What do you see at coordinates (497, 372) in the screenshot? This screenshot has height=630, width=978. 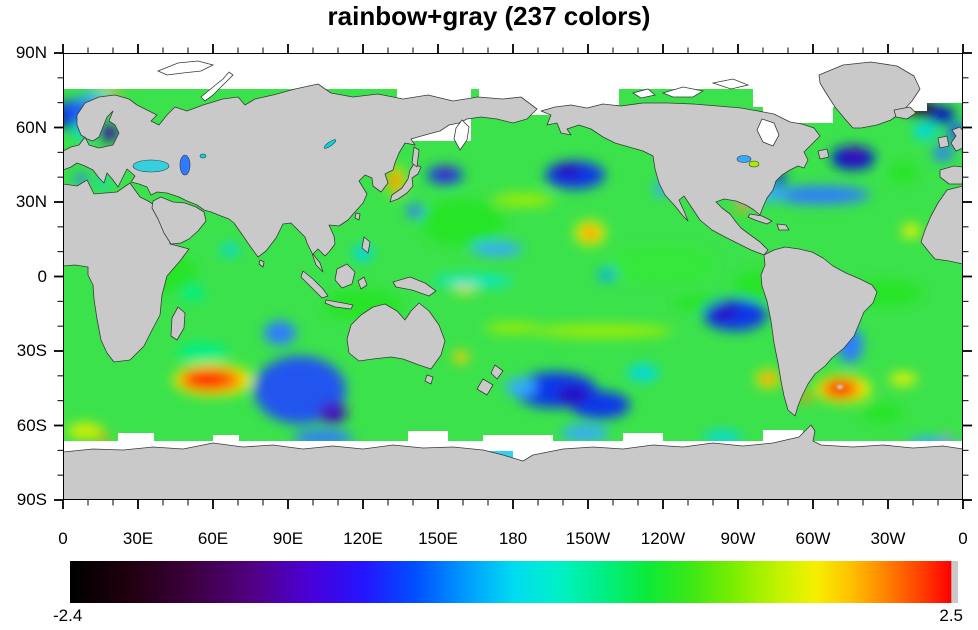 I see `land-new-zealand-north` at bounding box center [497, 372].